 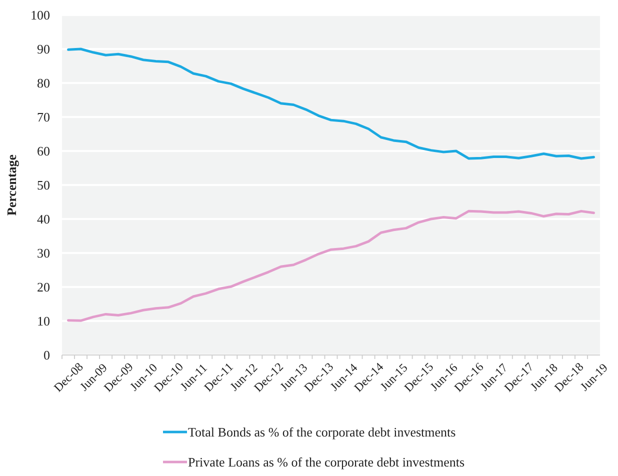 What do you see at coordinates (43, 321) in the screenshot?
I see `y-tick-label: 10` at bounding box center [43, 321].